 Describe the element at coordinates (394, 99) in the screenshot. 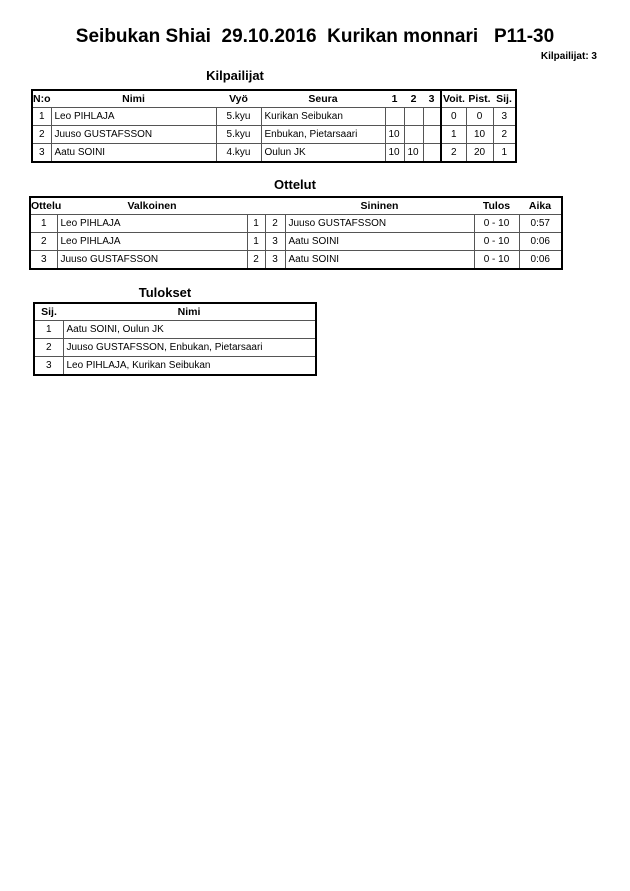

I see `column-header: 1` at that location.